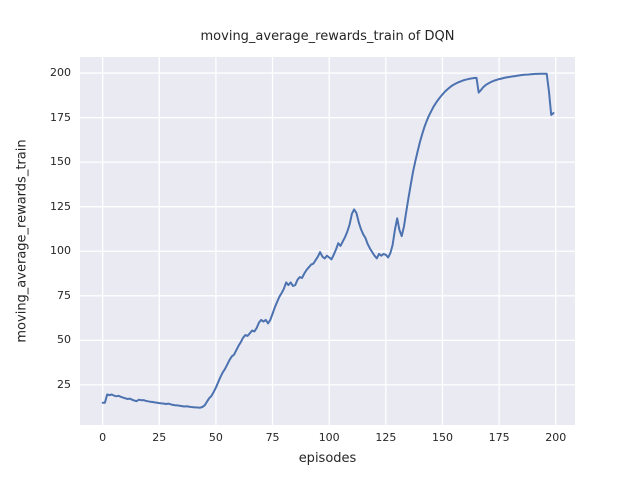  What do you see at coordinates (60, 206) in the screenshot?
I see `y-tick-label: 125` at bounding box center [60, 206].